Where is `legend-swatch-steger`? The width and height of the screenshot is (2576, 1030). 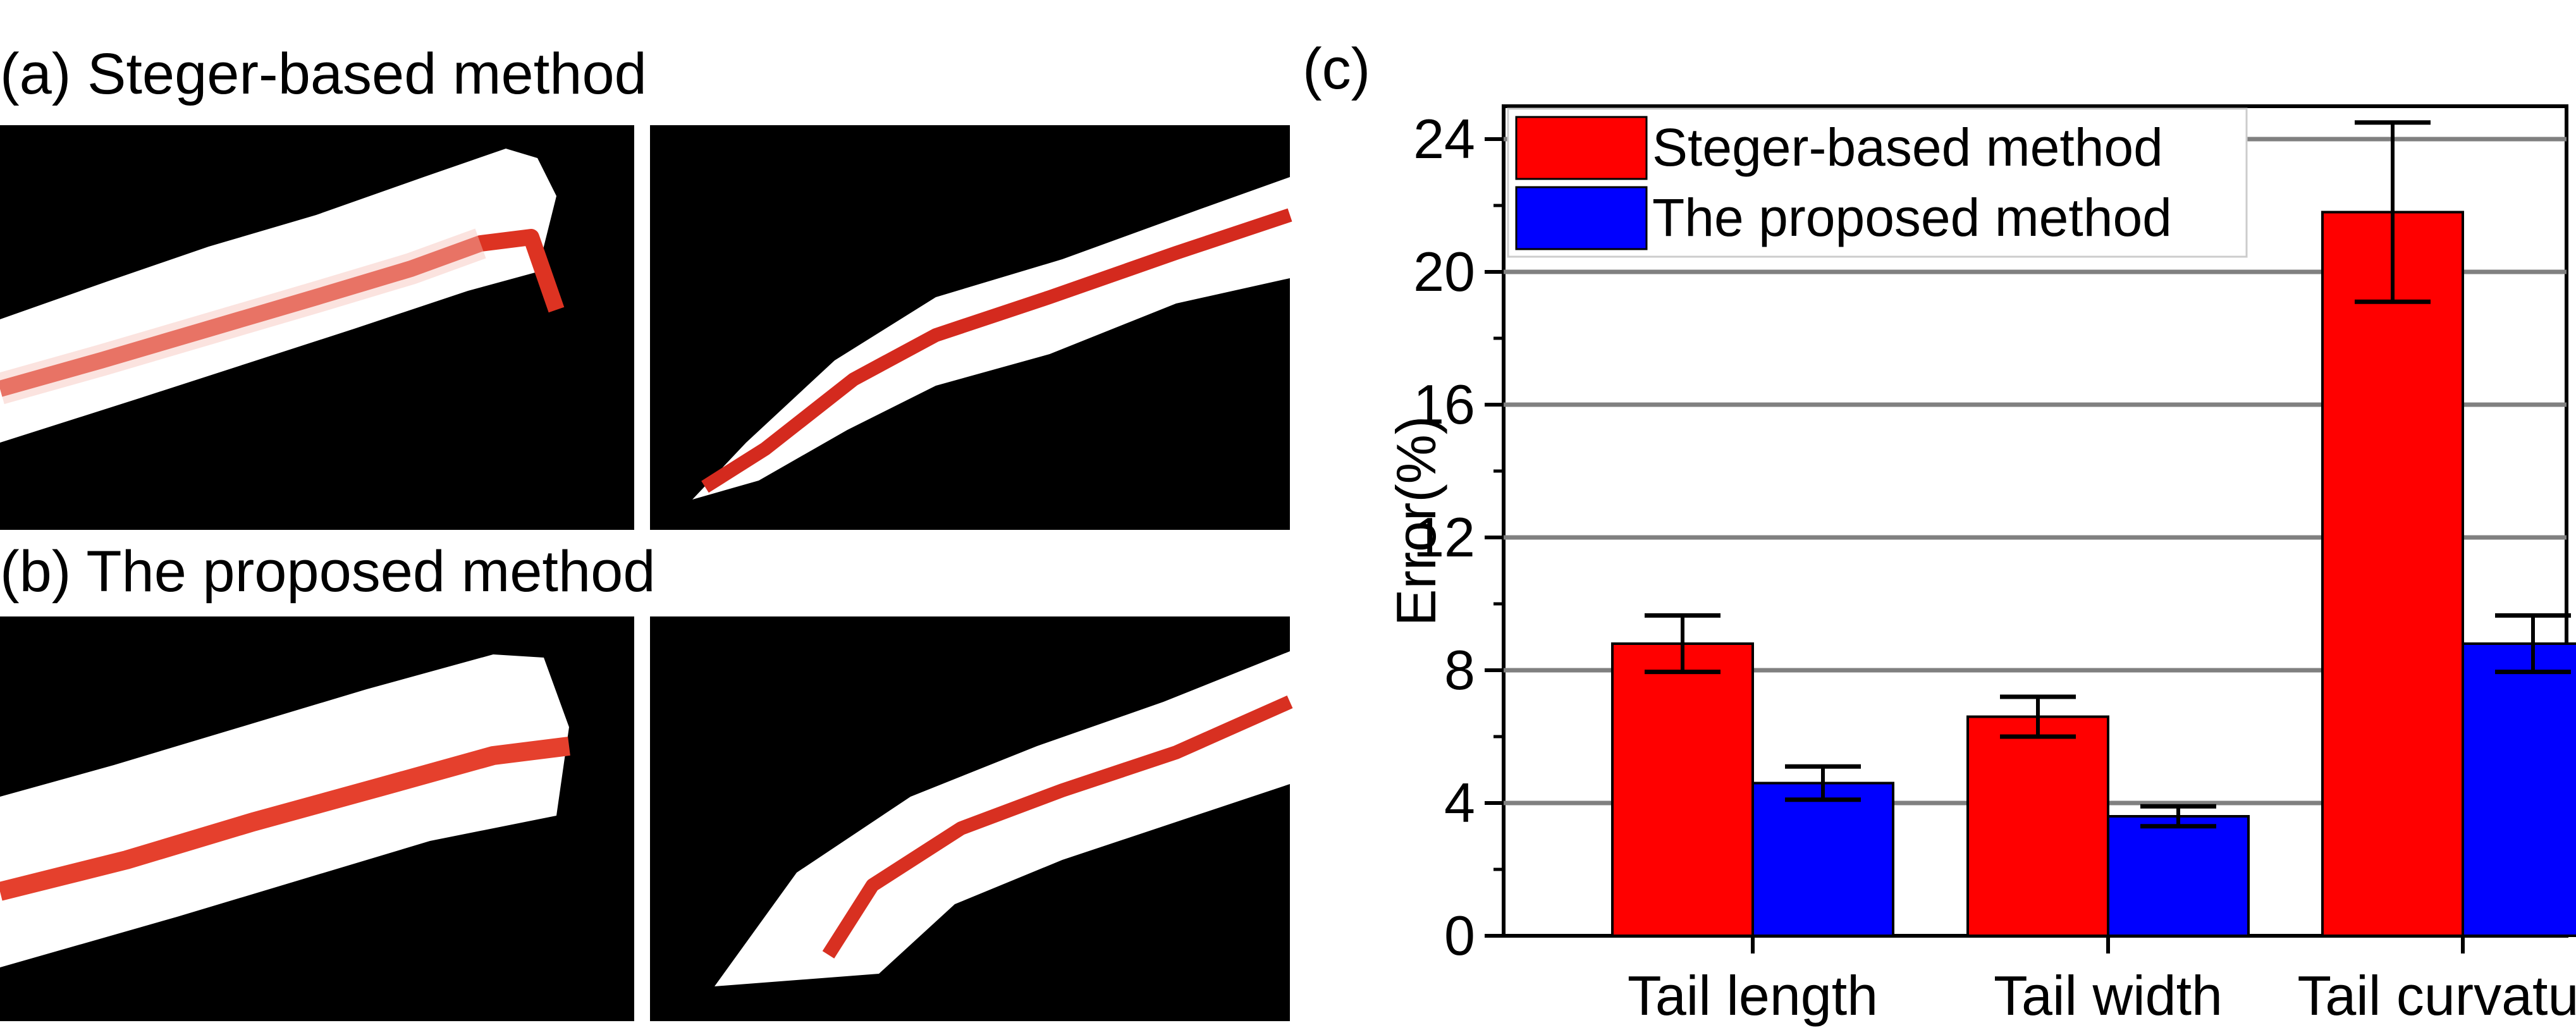 legend-swatch-steger is located at coordinates (1581, 148).